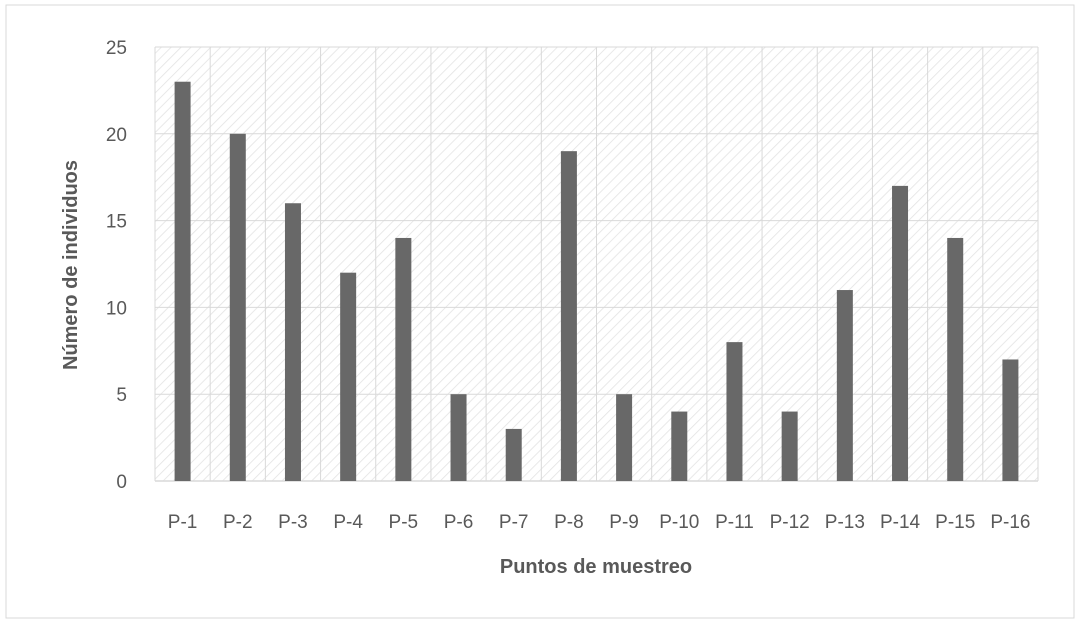 This screenshot has height=621, width=1077. I want to click on y-tick-label: 5, so click(121, 395).